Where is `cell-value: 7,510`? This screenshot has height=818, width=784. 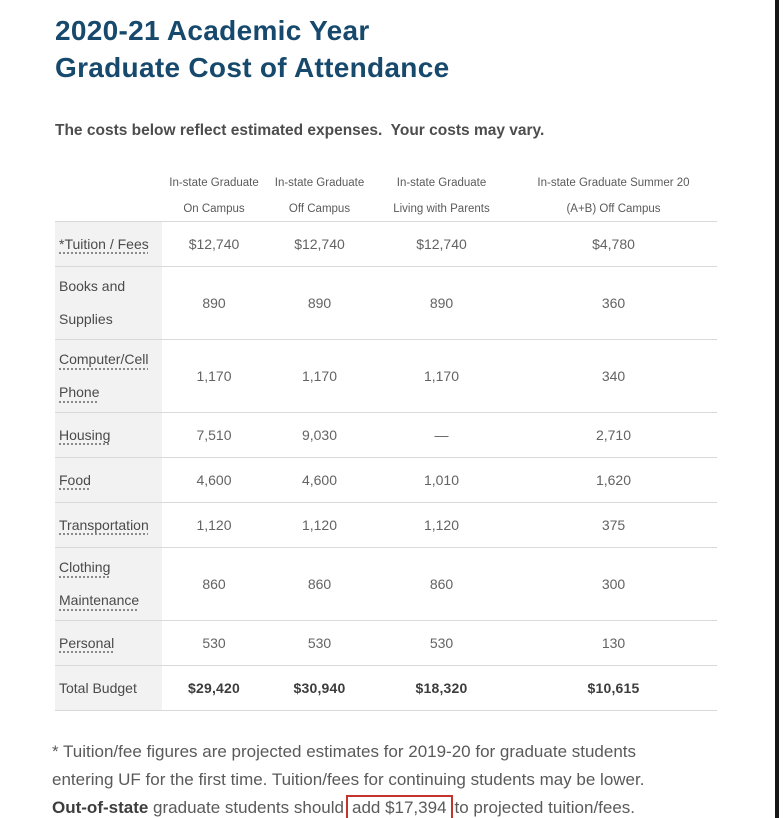
cell-value: 7,510 is located at coordinates (214, 435).